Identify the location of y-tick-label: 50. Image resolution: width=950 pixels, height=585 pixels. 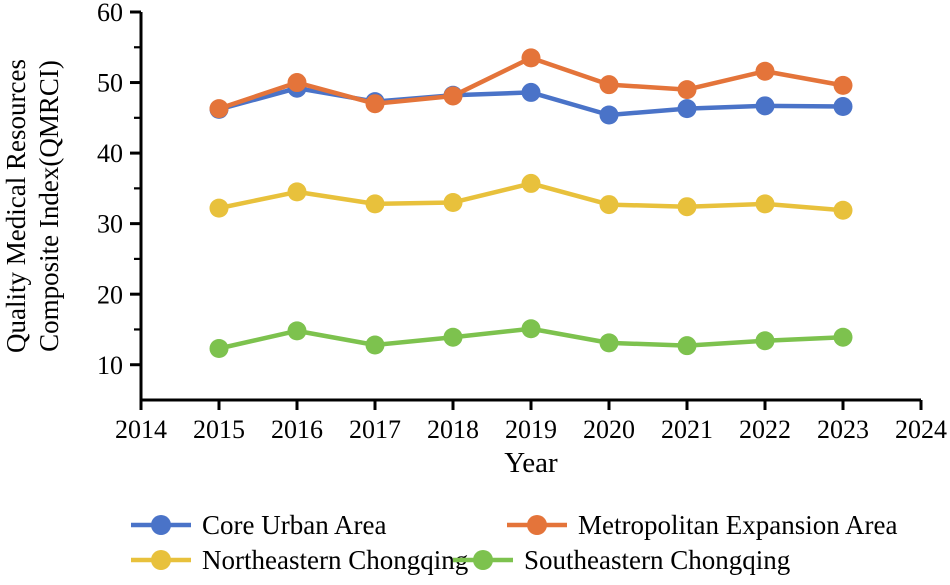
(110, 83).